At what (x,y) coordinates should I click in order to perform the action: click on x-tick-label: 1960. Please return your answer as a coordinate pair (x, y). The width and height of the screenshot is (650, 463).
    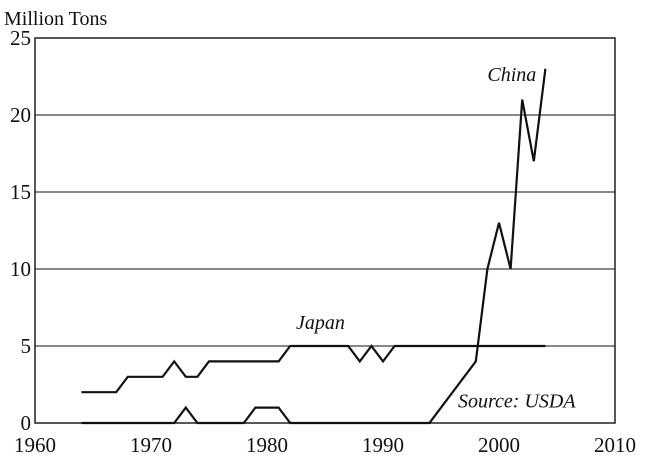
    Looking at the image, I should click on (35, 445).